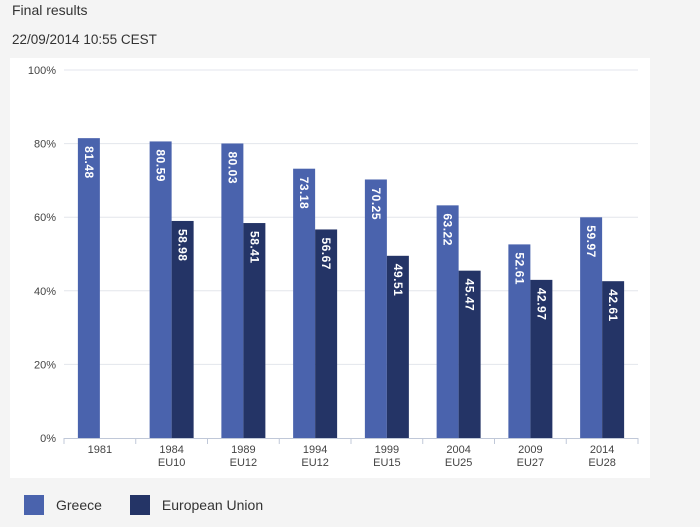  What do you see at coordinates (469, 354) in the screenshot?
I see `bar-european-union-2004` at bounding box center [469, 354].